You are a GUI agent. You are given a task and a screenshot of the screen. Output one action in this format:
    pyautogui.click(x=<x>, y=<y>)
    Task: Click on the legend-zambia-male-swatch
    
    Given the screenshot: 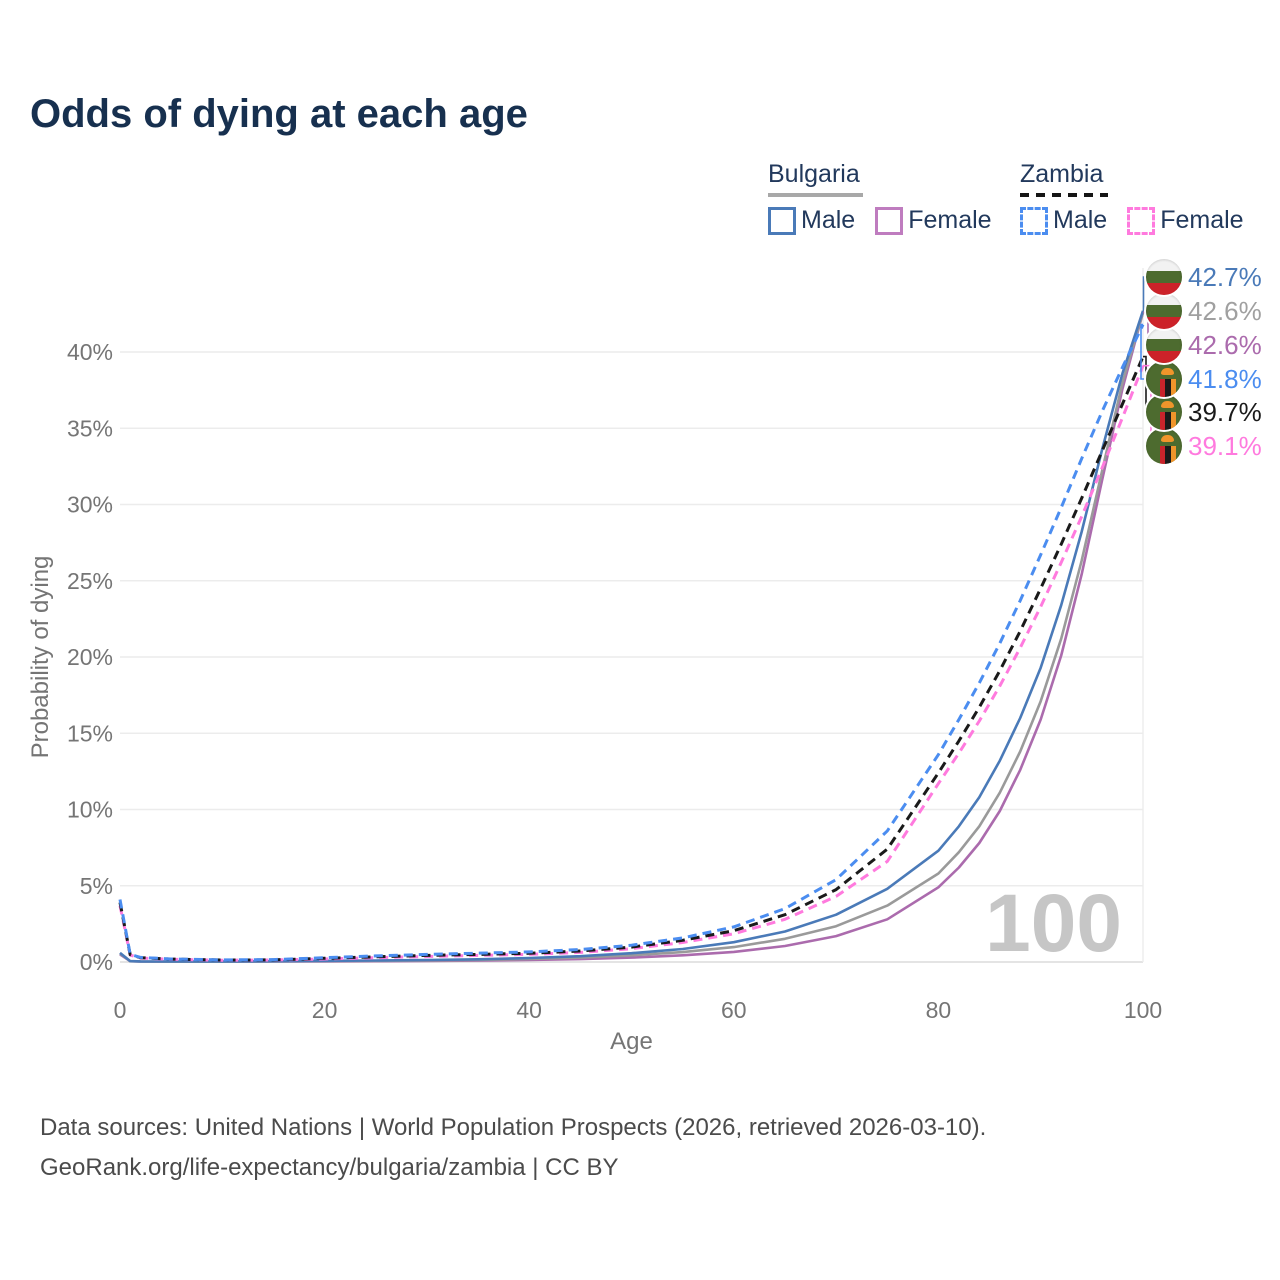 What is the action you would take?
    pyautogui.click(x=1034, y=220)
    